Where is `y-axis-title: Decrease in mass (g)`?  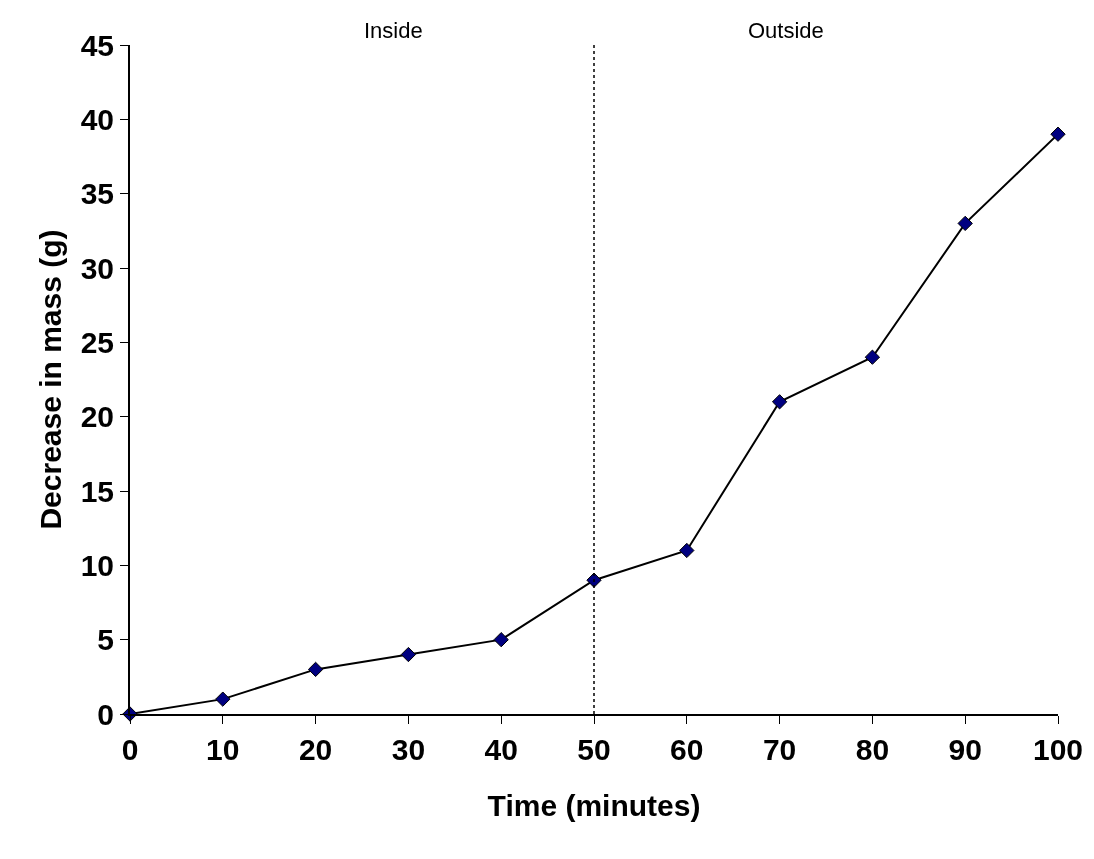 y-axis-title: Decrease in mass (g) is located at coordinates (51, 379).